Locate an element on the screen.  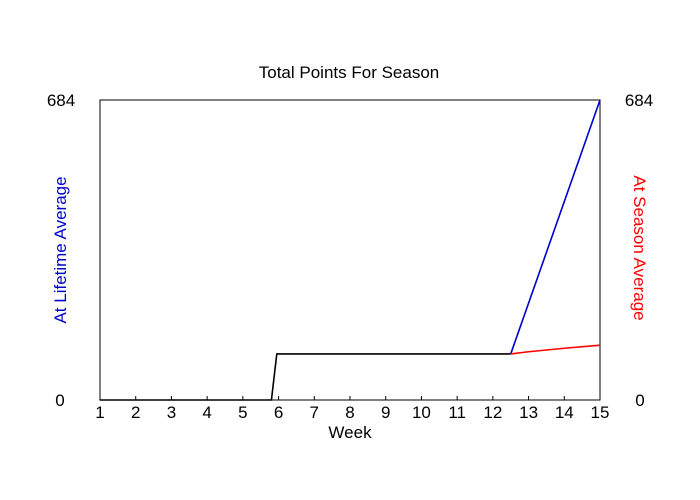
x-tick-label: 8 is located at coordinates (349, 412).